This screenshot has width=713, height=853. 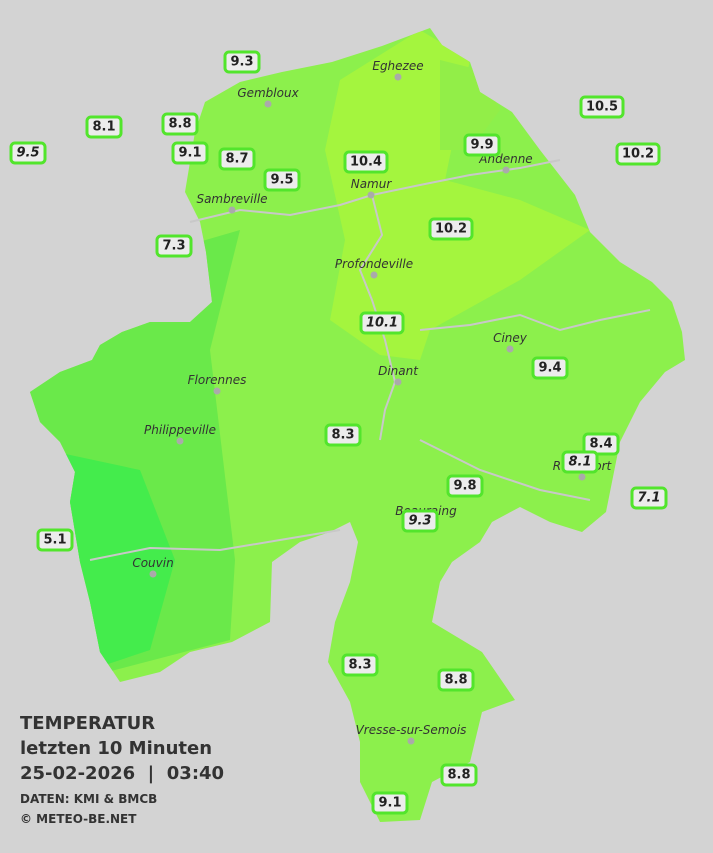 What do you see at coordinates (411, 730) in the screenshot?
I see `city-label: Vresse-sur-Semois` at bounding box center [411, 730].